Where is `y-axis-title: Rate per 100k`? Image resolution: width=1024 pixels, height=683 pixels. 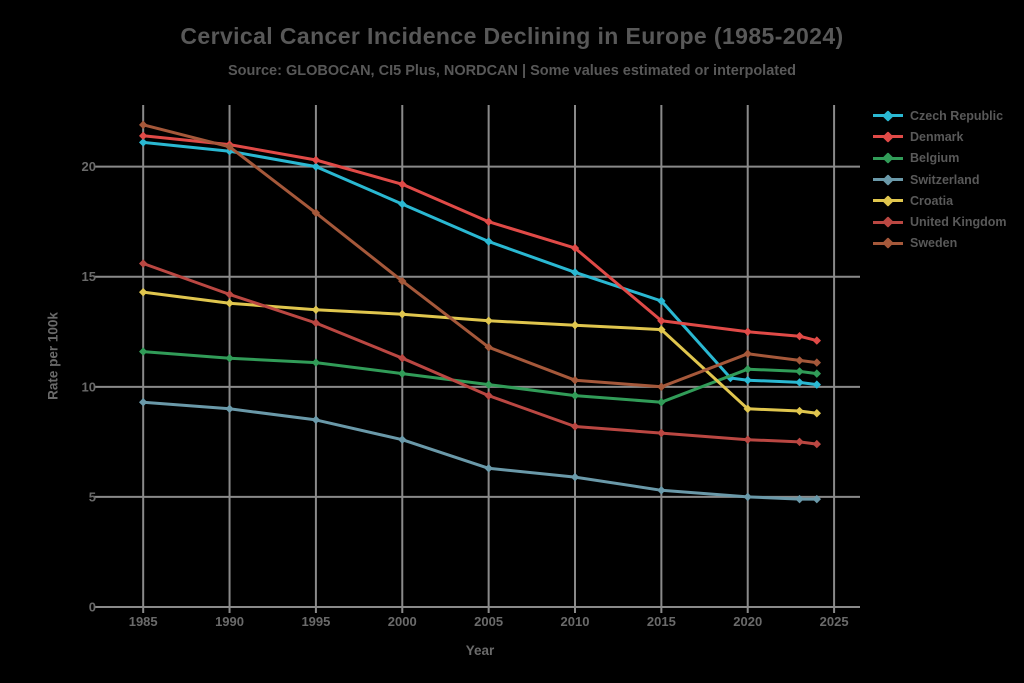 y-axis-title: Rate per 100k is located at coordinates (53, 356).